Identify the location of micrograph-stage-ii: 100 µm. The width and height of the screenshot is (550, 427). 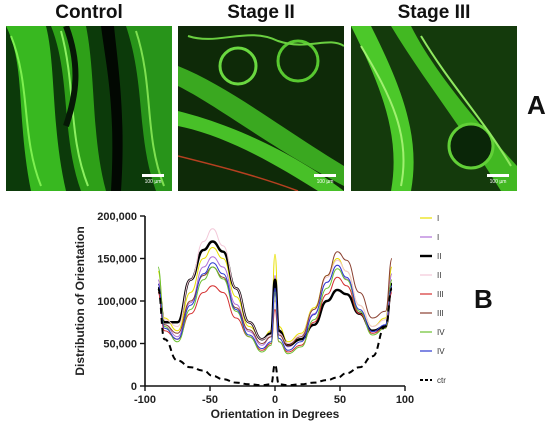
(261, 108).